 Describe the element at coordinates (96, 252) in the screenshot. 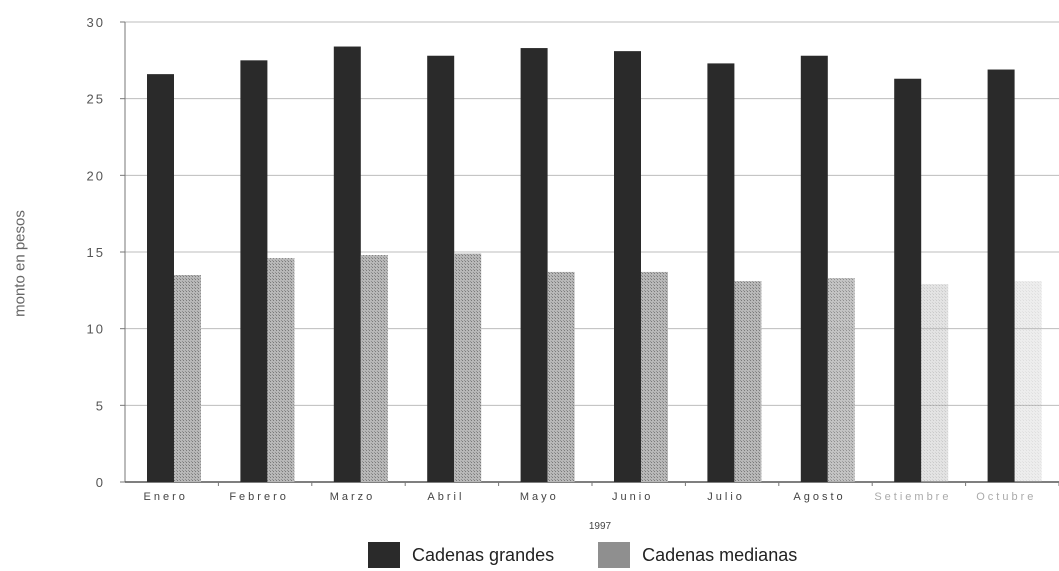

I see `y-tick-label: 15` at that location.